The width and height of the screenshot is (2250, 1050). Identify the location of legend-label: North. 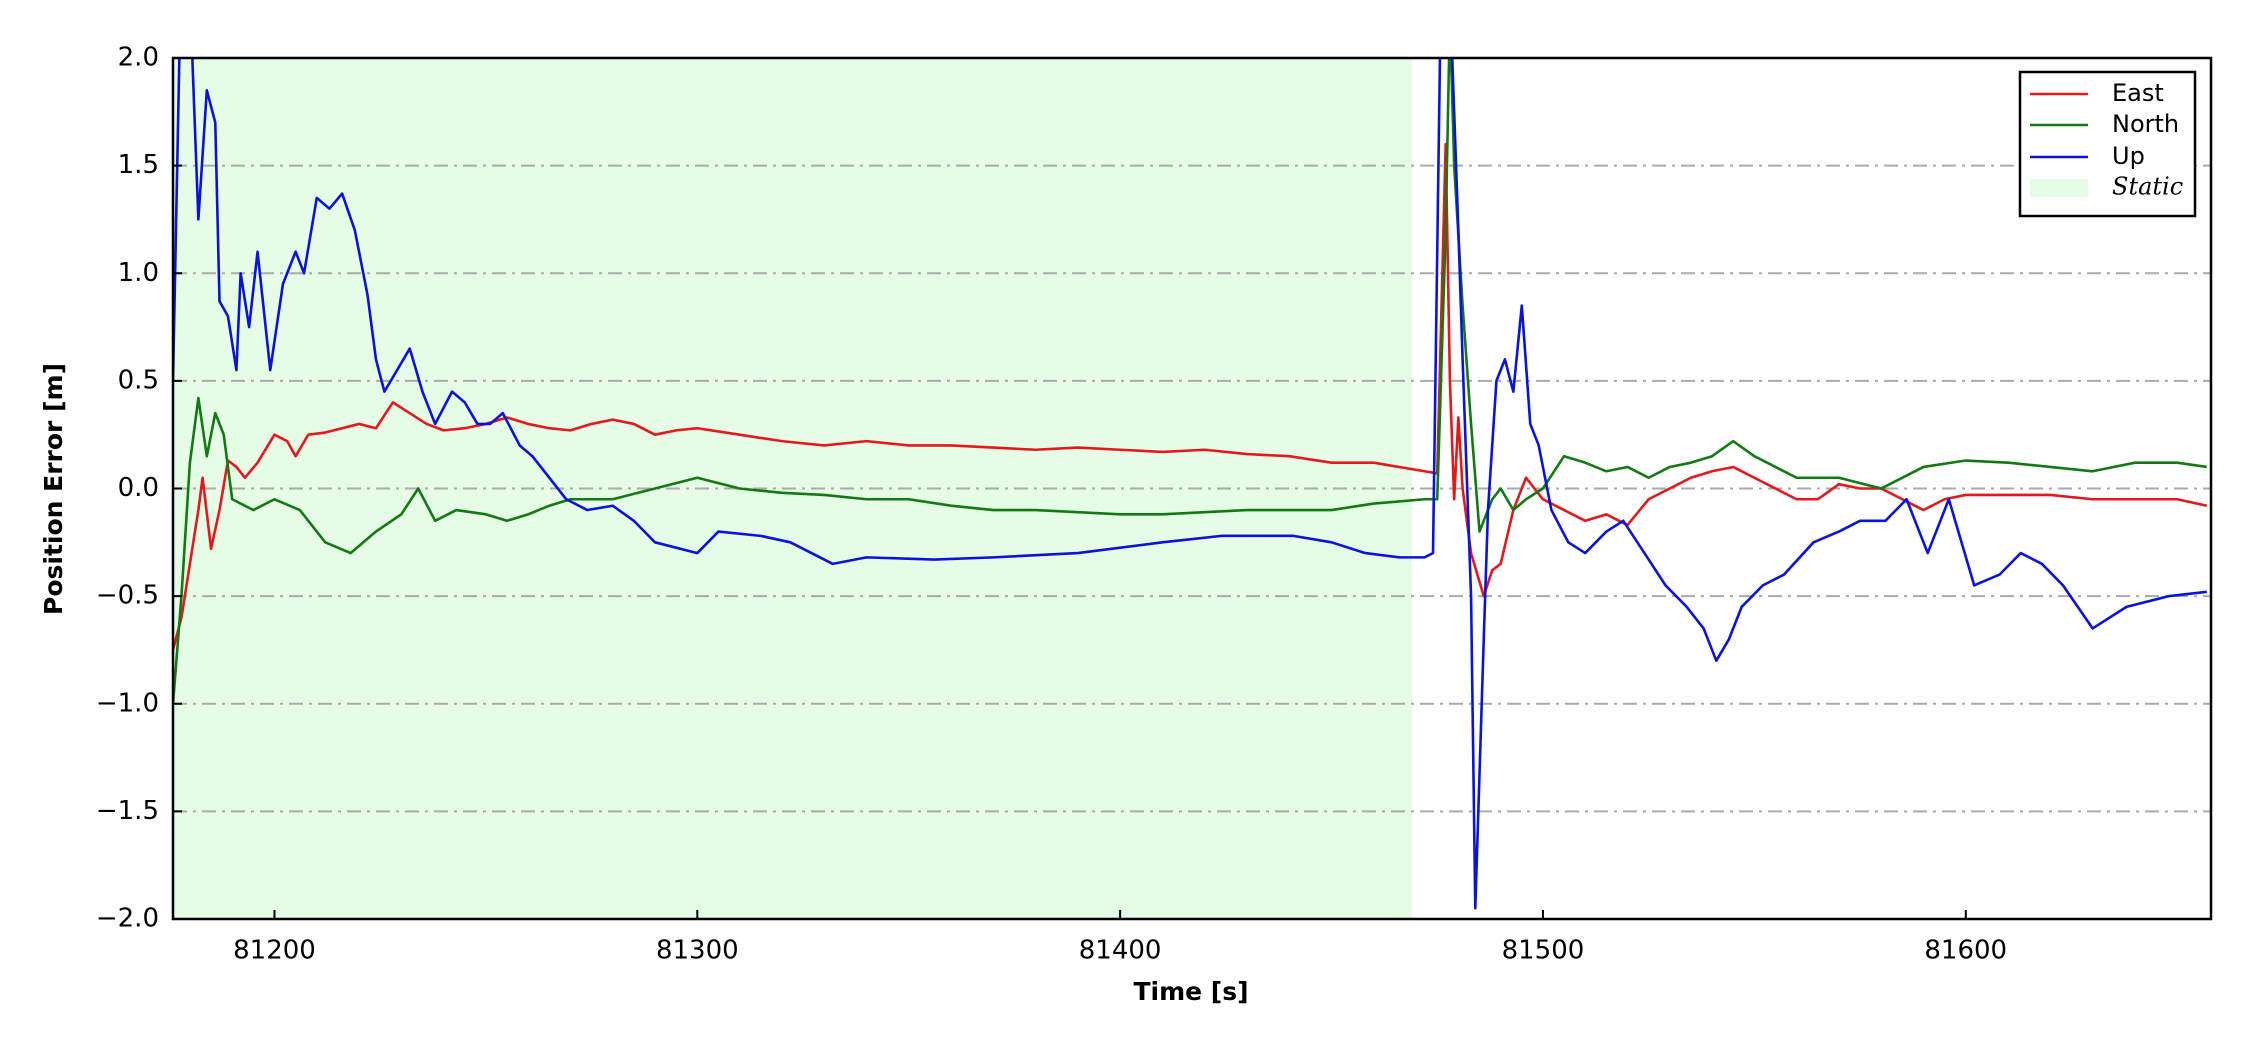
(2145, 124).